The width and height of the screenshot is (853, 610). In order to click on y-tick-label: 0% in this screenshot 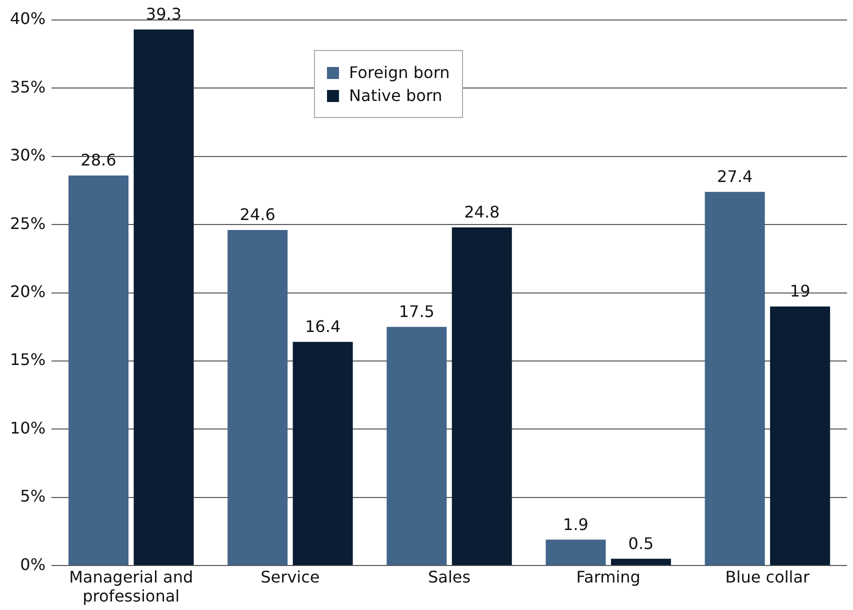, I will do `click(33, 564)`.